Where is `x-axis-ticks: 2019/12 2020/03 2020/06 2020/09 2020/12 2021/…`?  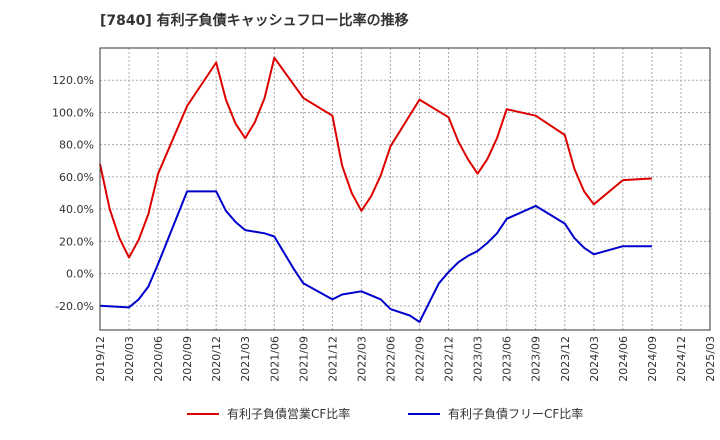
x-axis-ticks: 2019/12 2020/03 2020/06 2020/09 2020/12 2021/… is located at coordinates (405, 359).